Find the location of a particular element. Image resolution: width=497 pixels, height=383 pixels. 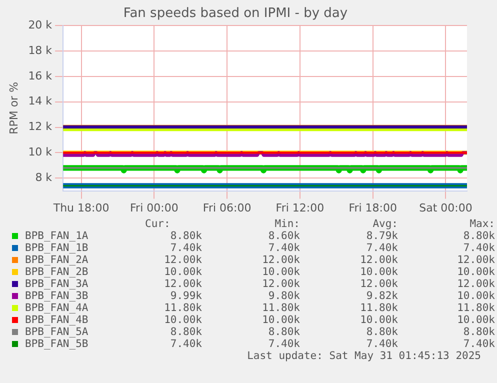

text: 9.82k is located at coordinates (381, 296).